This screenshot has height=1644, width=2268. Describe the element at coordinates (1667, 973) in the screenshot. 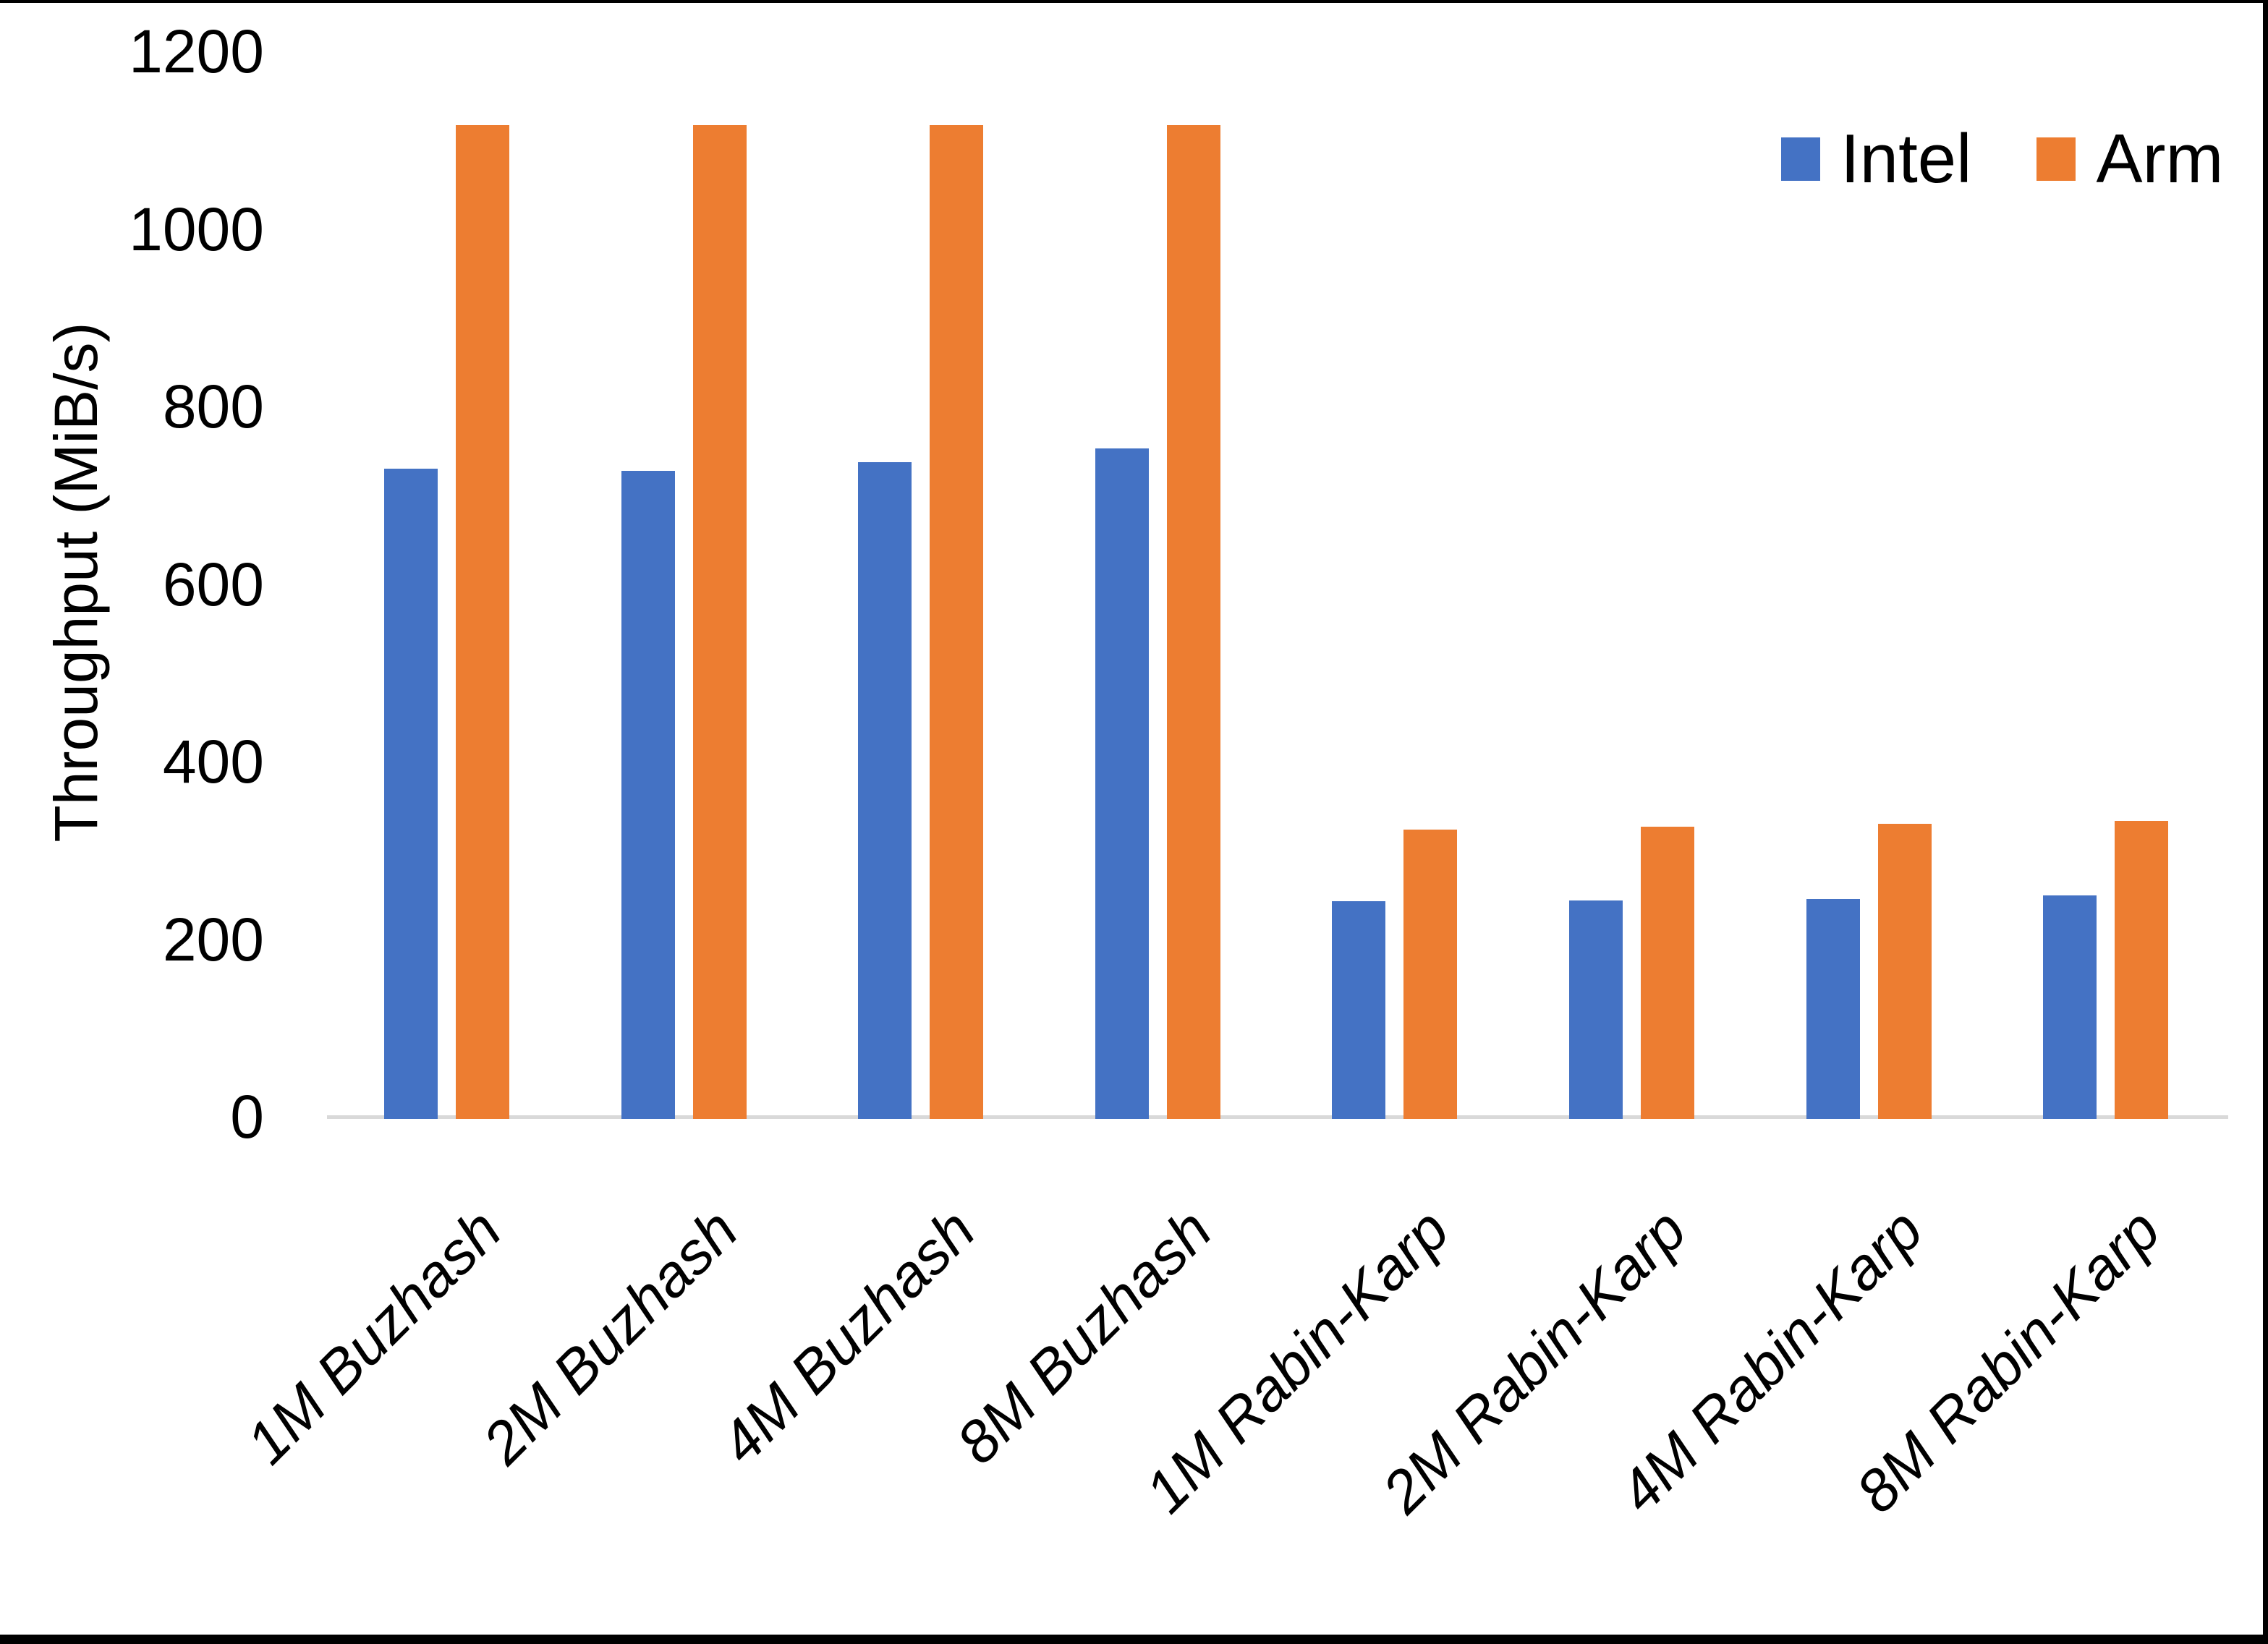

I see `bar-arm-2m-rabin-karp` at that location.